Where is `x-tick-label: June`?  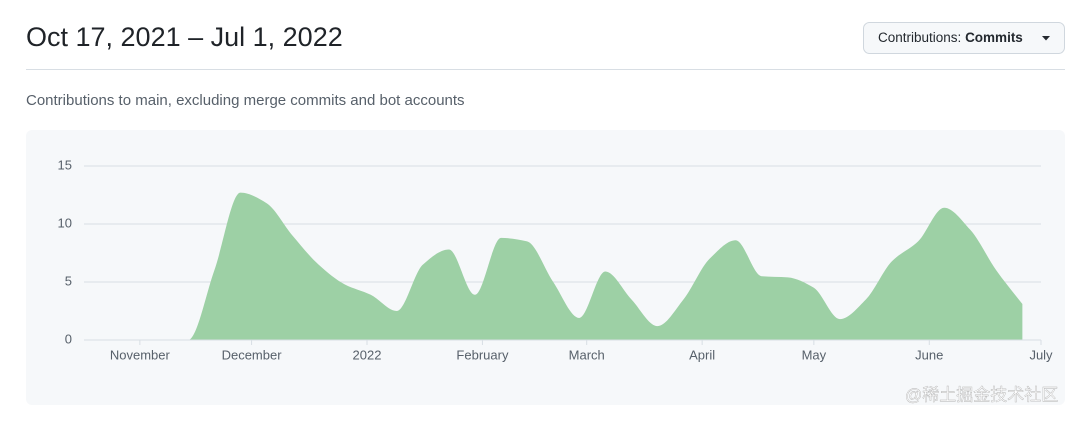
x-tick-label: June is located at coordinates (929, 354).